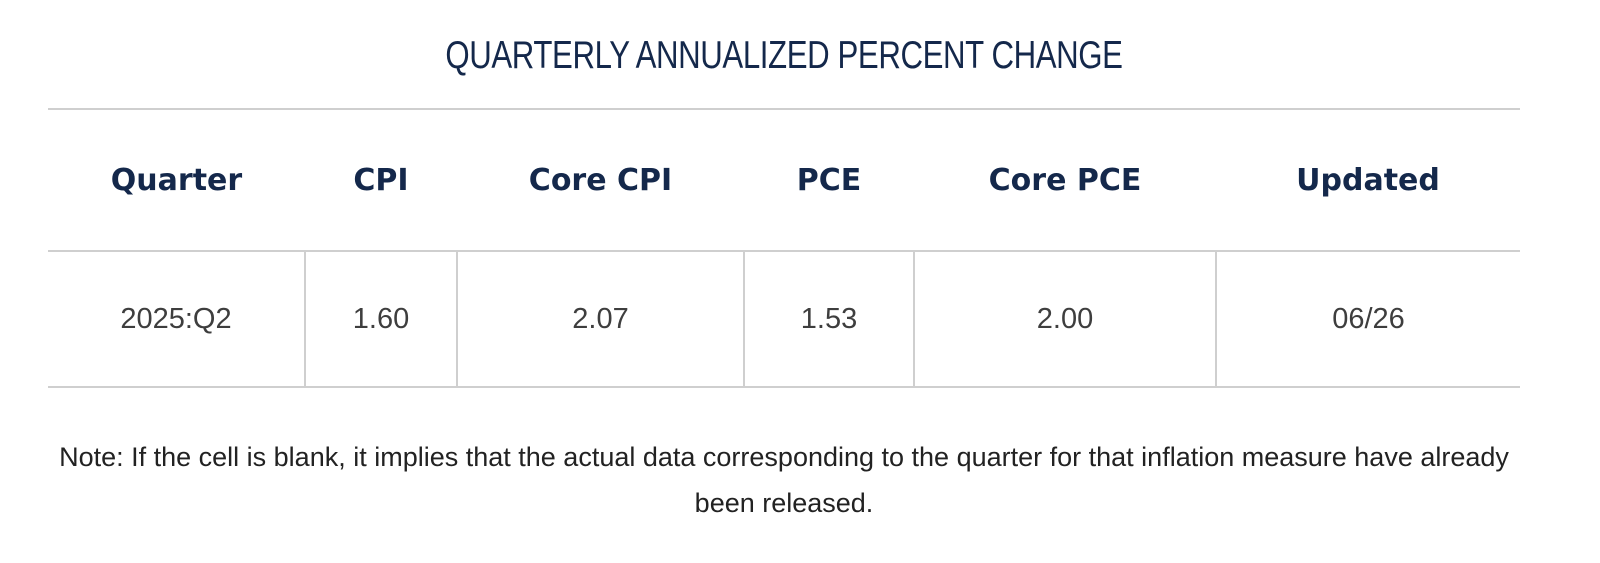  Describe the element at coordinates (176, 180) in the screenshot. I see `header-quarter: Quarter` at that location.